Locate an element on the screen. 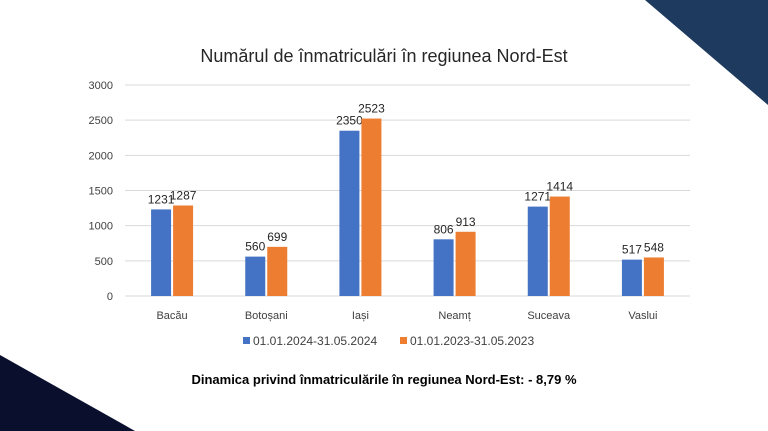 The image size is (768, 431). data-label: 1287 is located at coordinates (183, 195).